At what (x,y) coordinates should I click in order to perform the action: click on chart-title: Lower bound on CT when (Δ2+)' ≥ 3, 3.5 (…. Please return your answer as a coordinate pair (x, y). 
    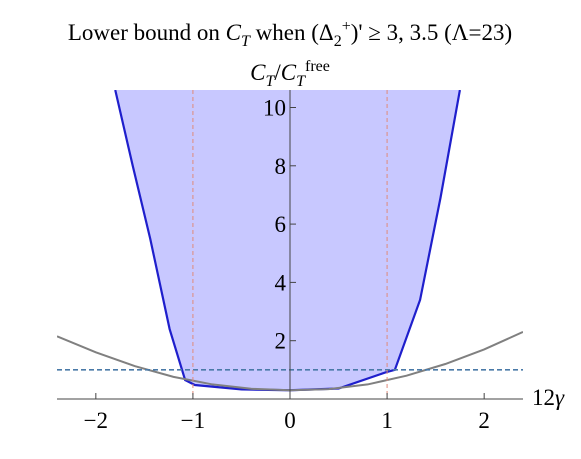
    Looking at the image, I should click on (290, 34).